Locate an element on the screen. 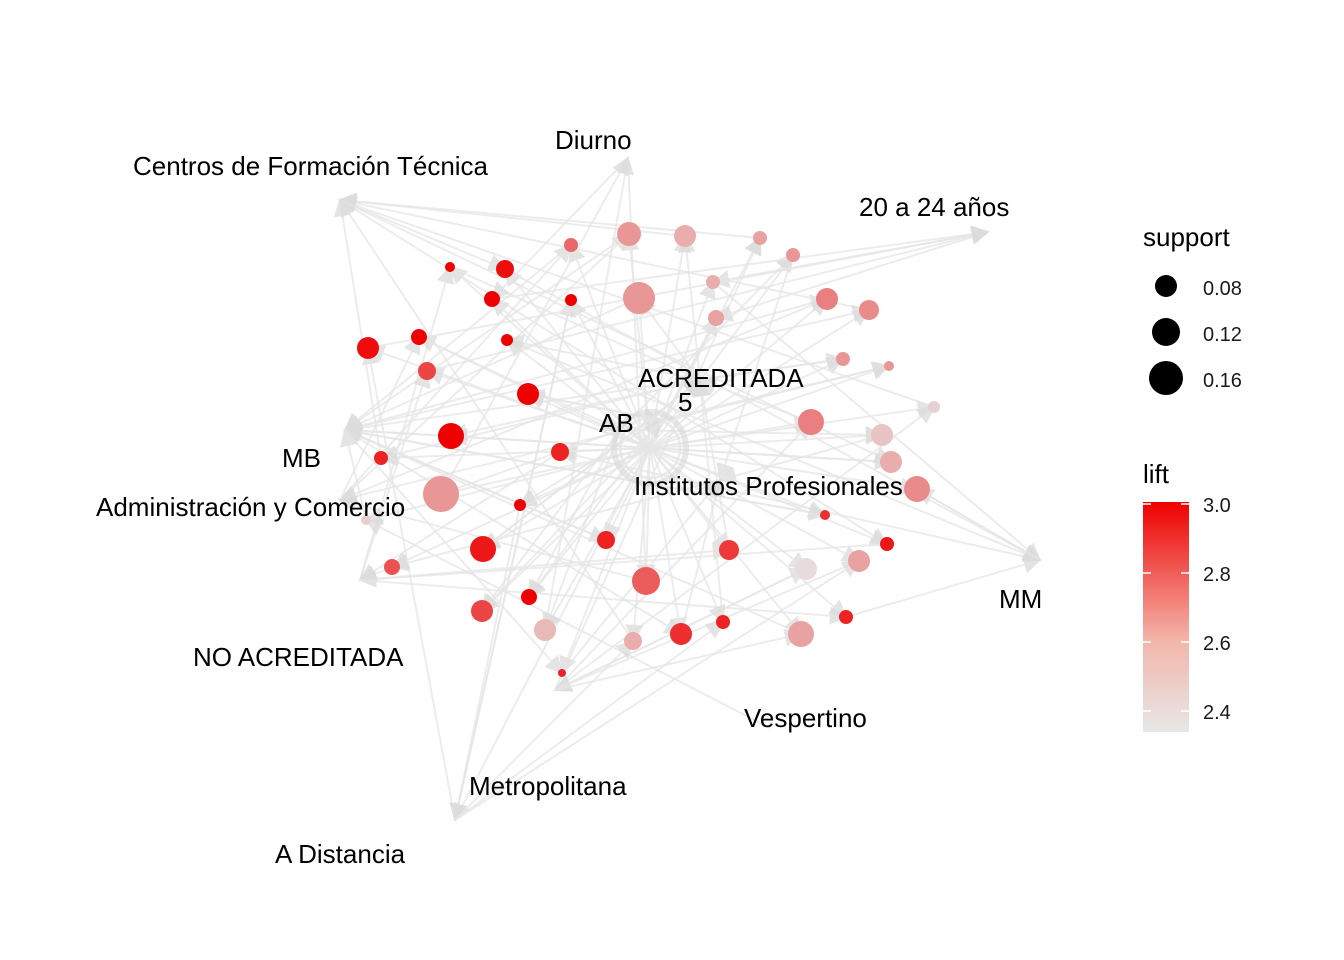  item-label-diurno: Diurno is located at coordinates (593, 140).